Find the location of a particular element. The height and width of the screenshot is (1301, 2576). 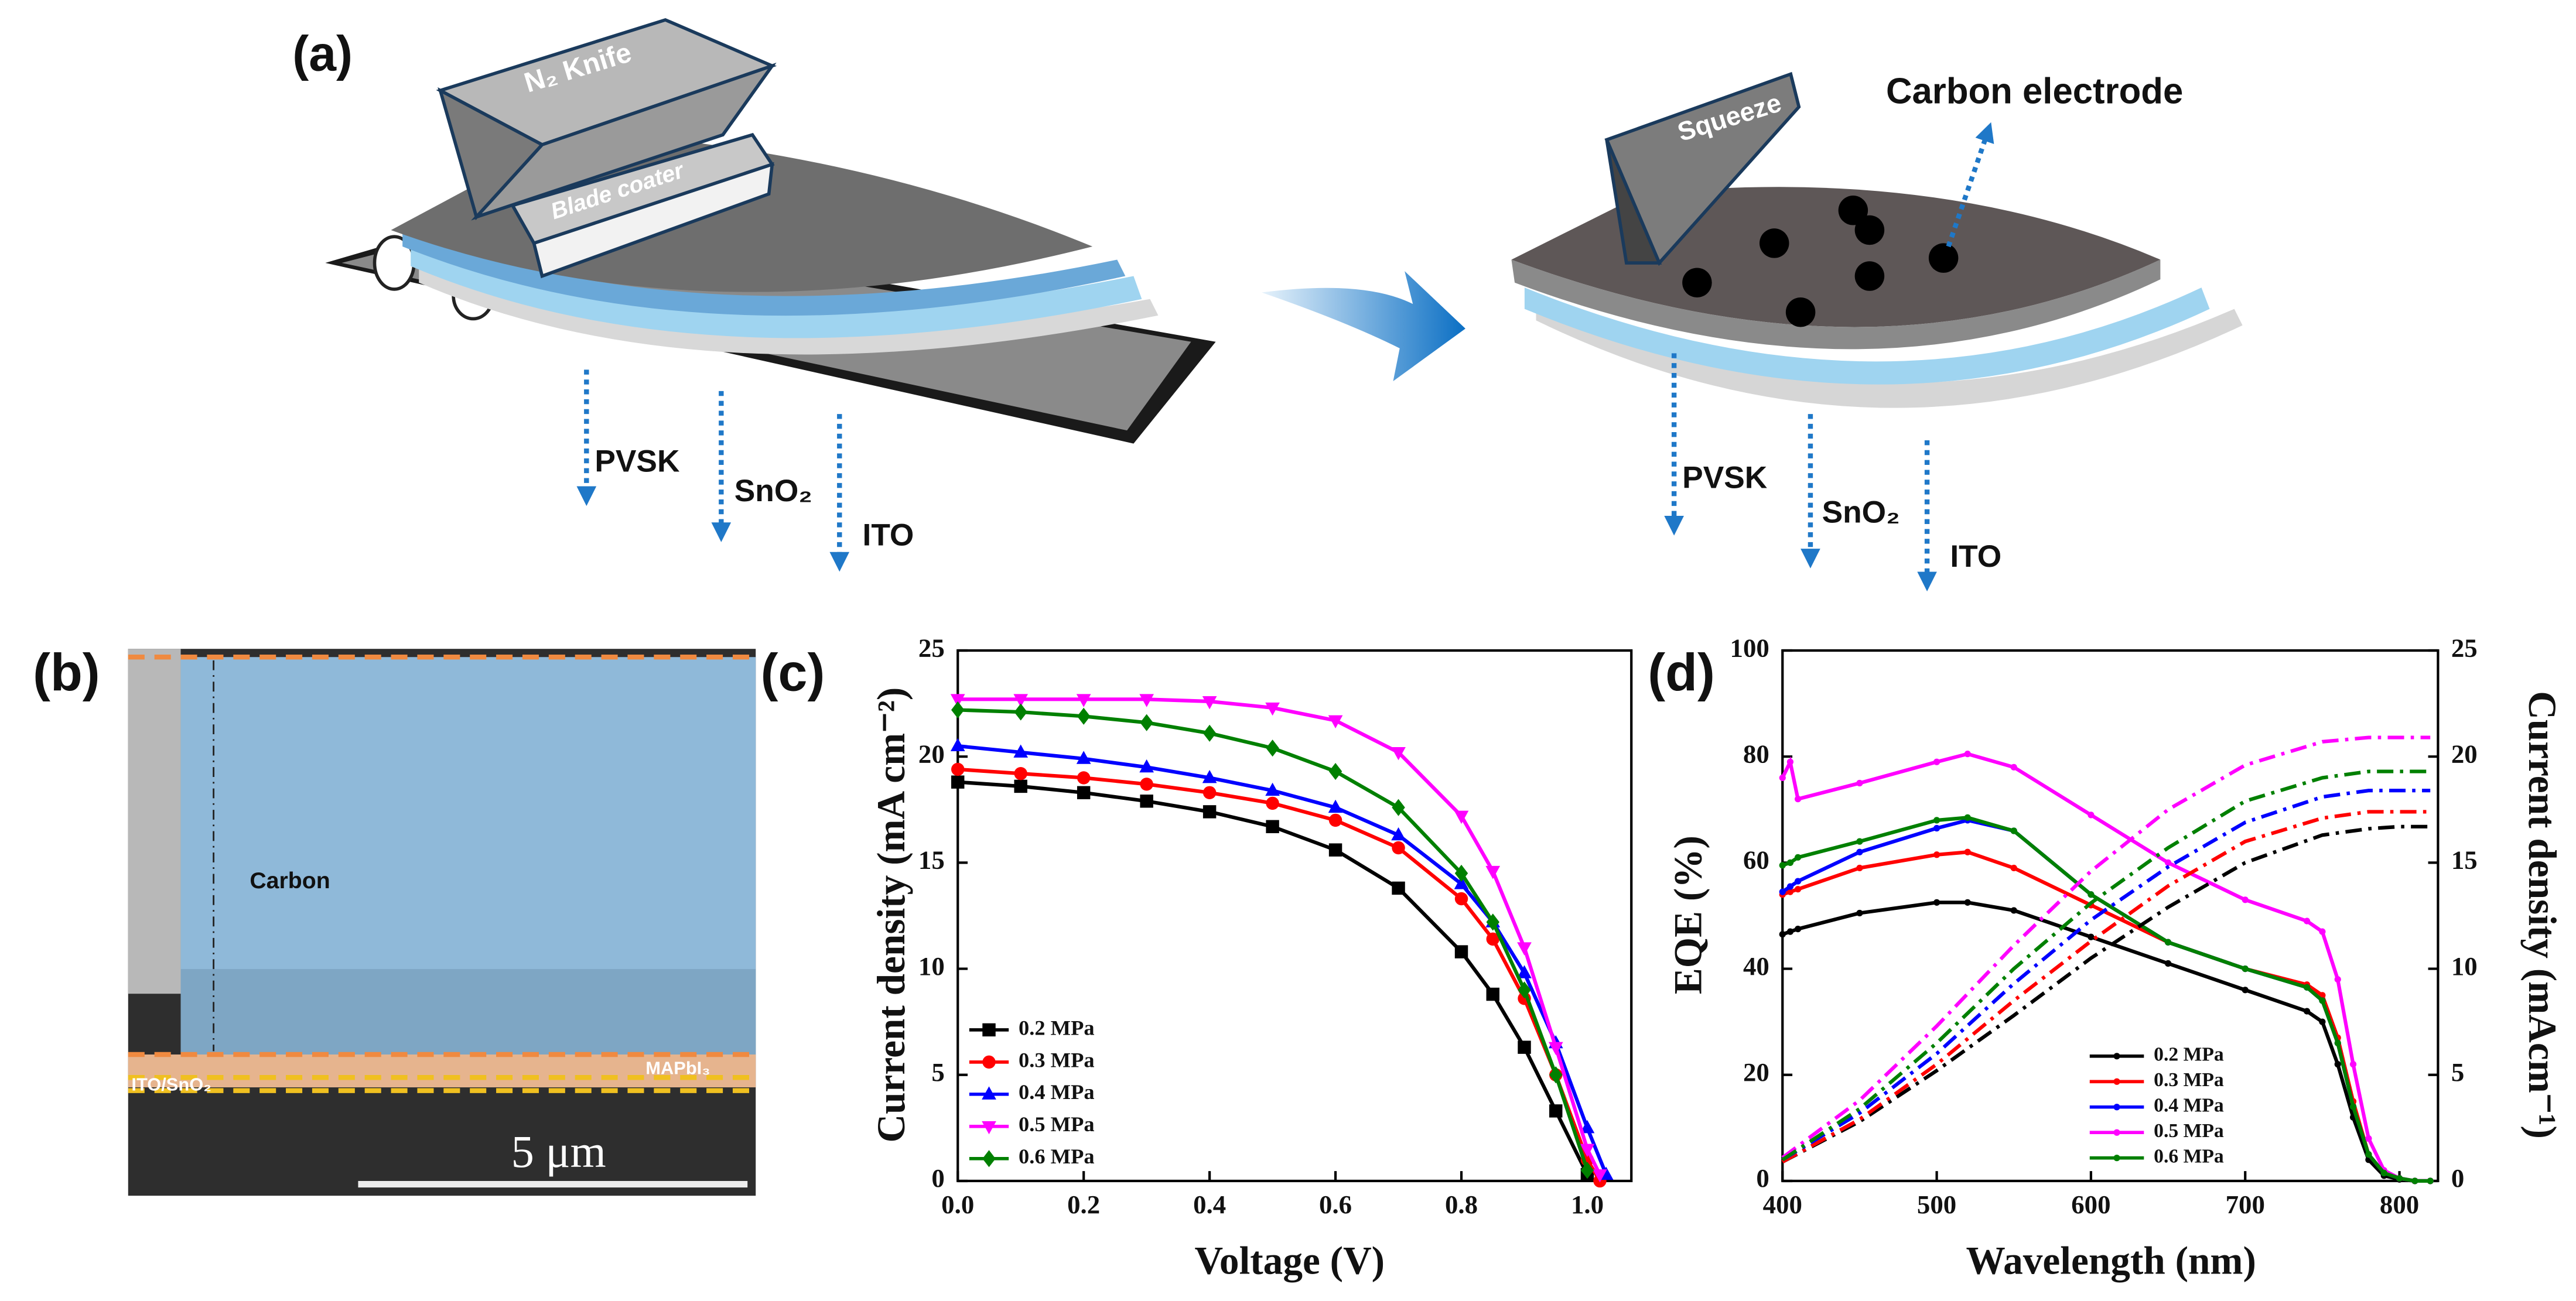

squeeze-side is located at coordinates (1633, 202).